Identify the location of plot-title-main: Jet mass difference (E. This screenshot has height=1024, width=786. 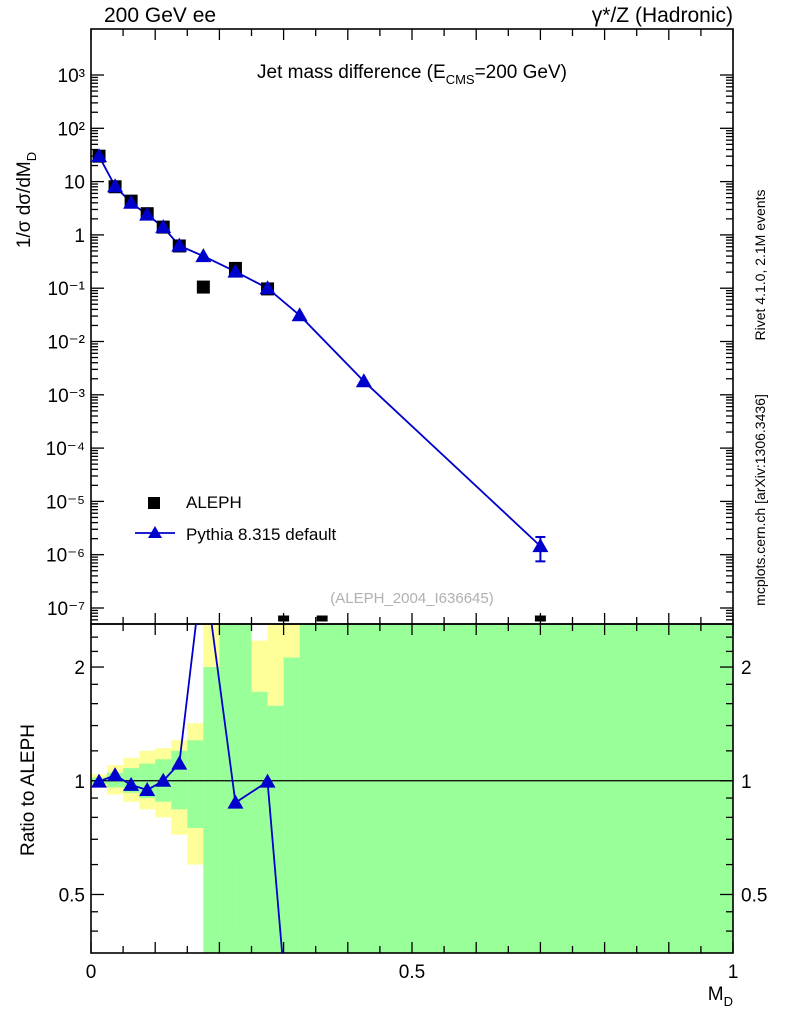
(351, 72).